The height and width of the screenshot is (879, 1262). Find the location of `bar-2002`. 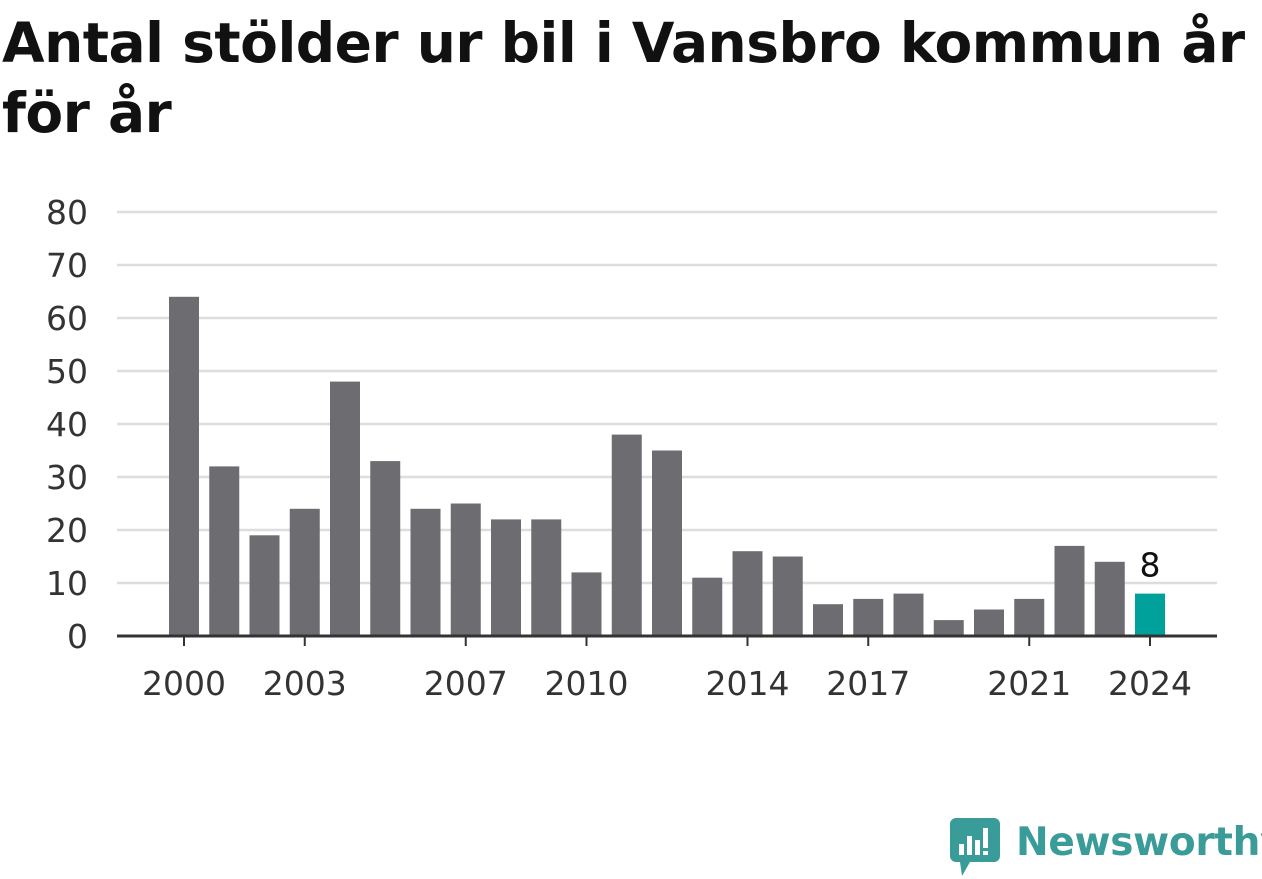

bar-2002 is located at coordinates (264, 585).